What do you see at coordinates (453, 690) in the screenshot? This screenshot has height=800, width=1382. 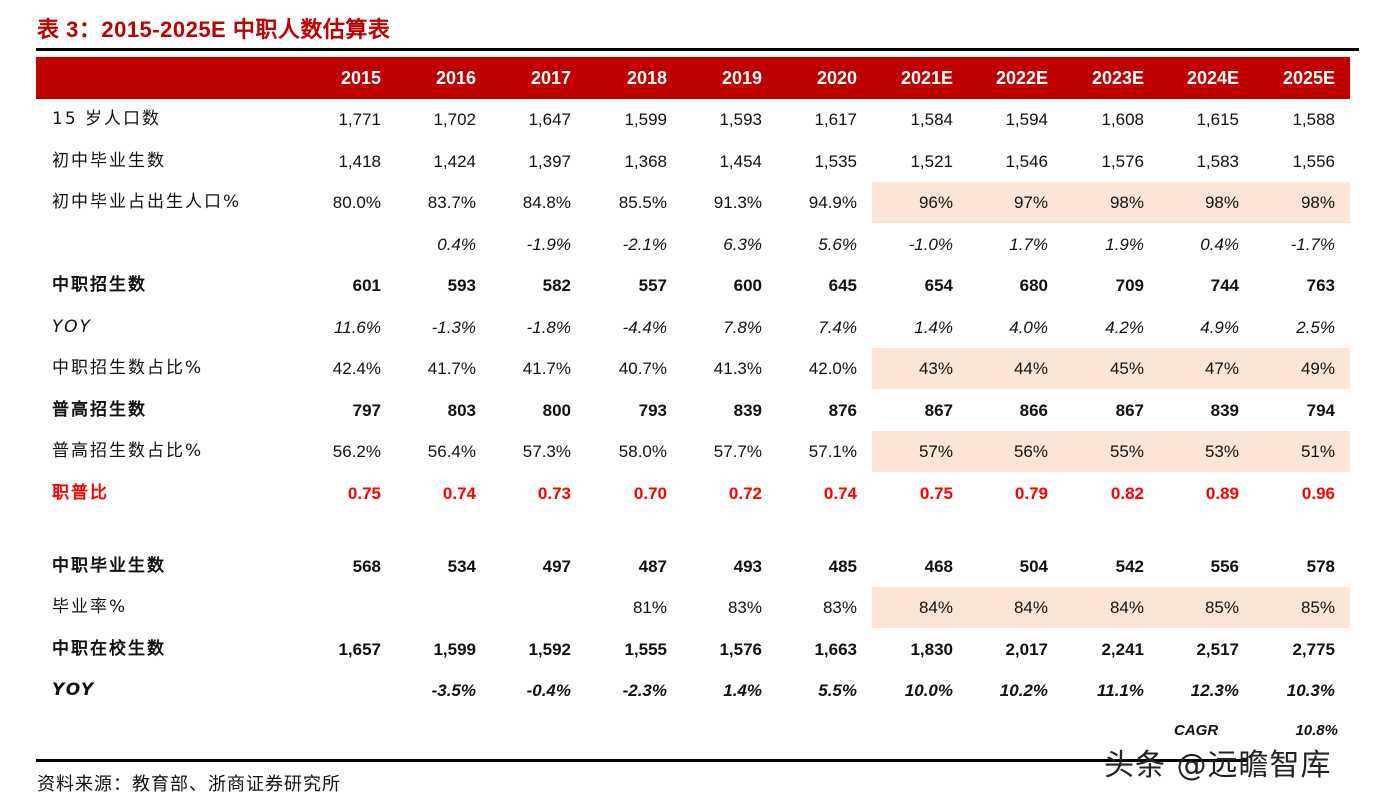 I see `table-cell: -3.5%` at bounding box center [453, 690].